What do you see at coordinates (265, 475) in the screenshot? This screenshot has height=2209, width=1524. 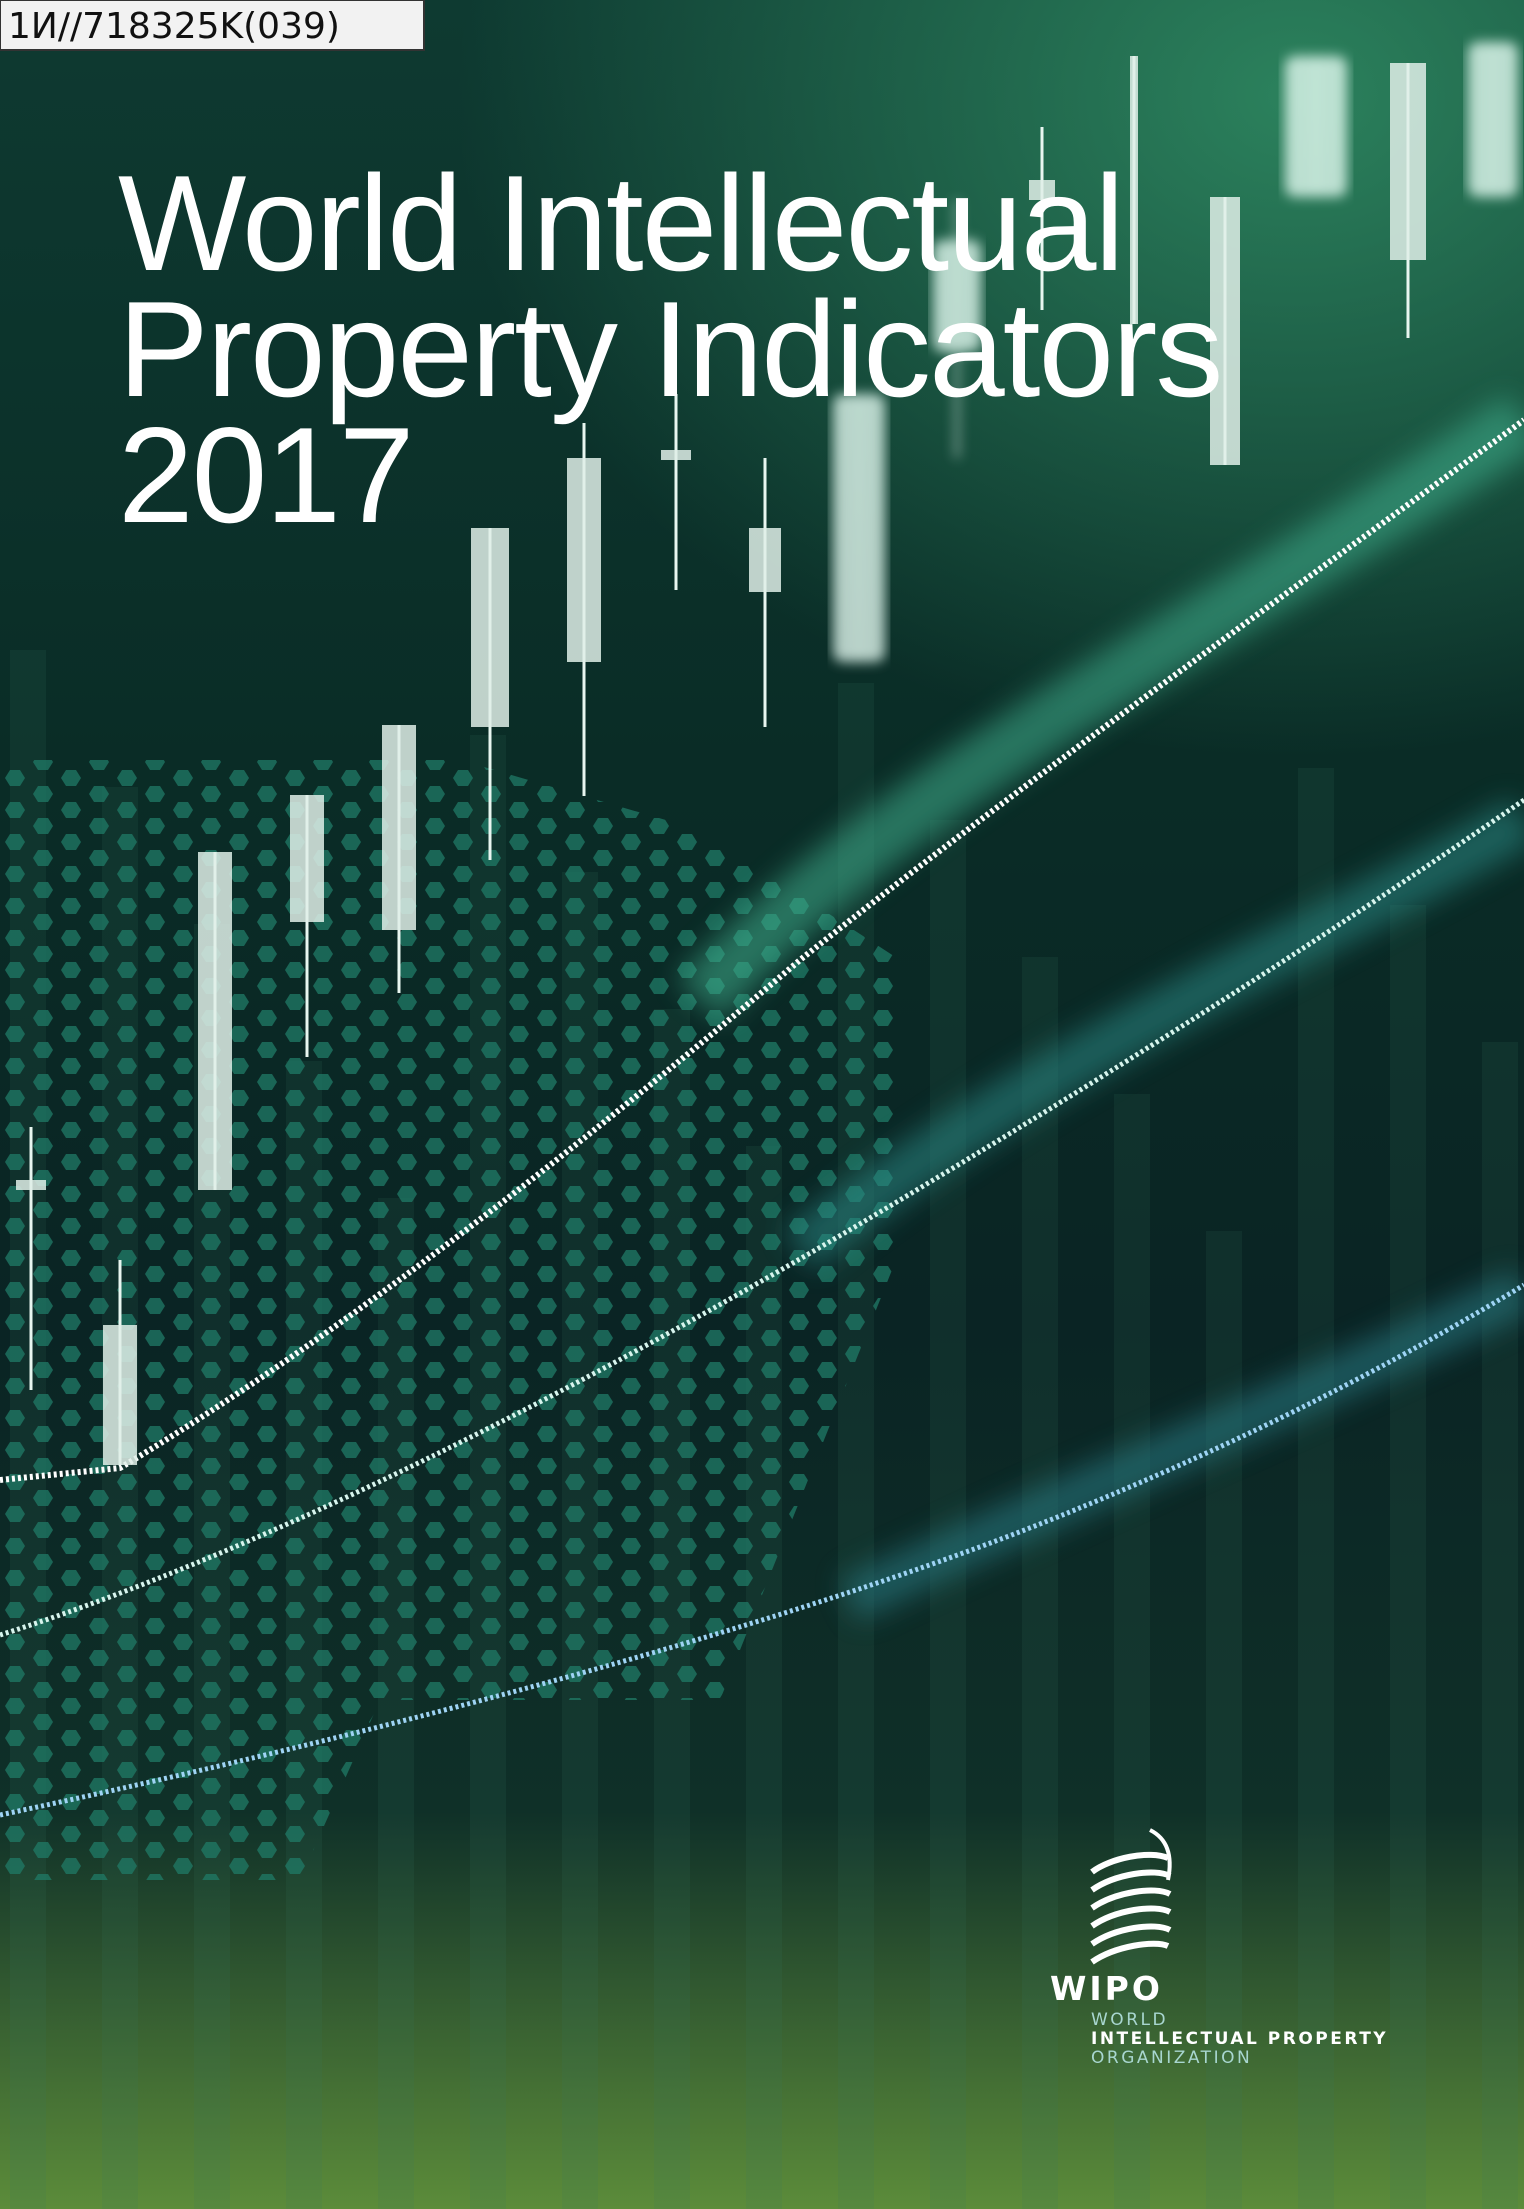 I see `title-line: 2017` at bounding box center [265, 475].